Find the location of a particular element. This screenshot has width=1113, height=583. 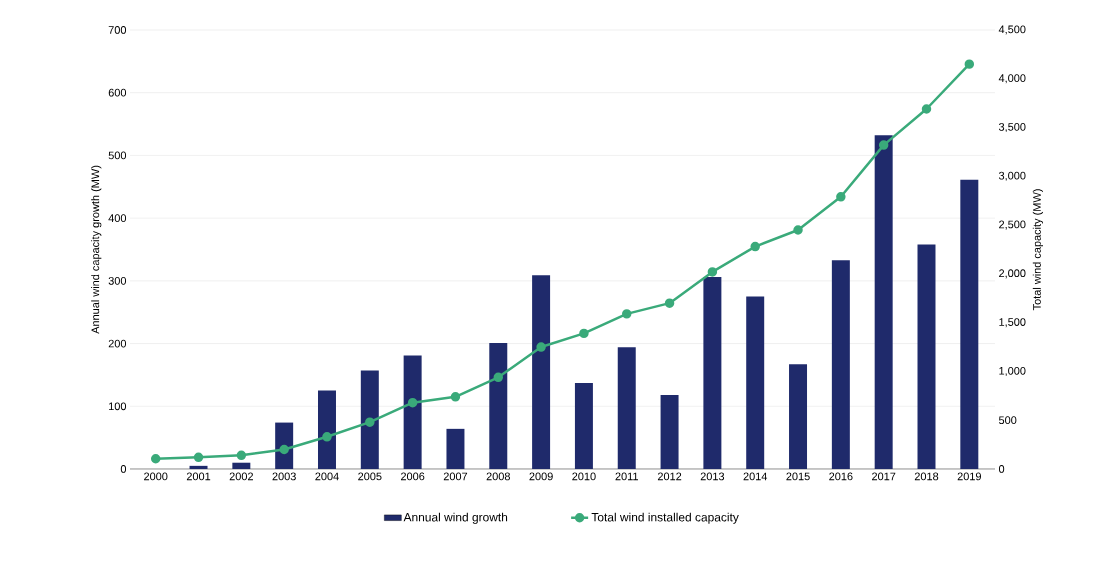

x-tick-label: 2015 is located at coordinates (798, 476).